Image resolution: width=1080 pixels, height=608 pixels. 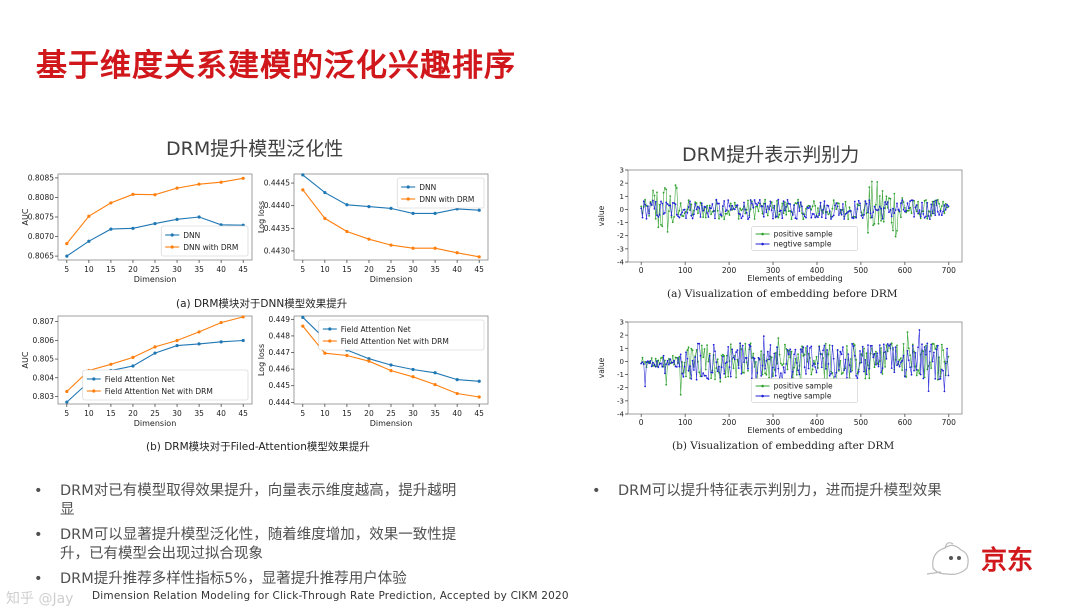 What do you see at coordinates (803, 234) in the screenshot?
I see `legend-label: positive sample` at bounding box center [803, 234].